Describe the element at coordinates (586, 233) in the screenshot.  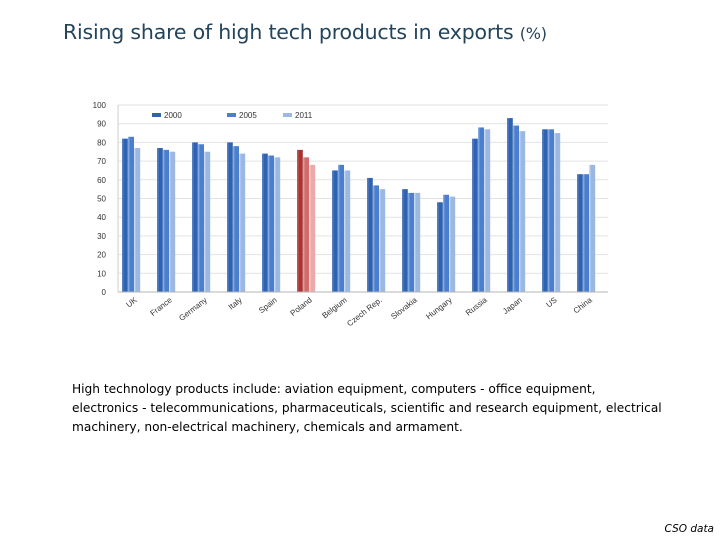
I see `bar-china-2005` at that location.